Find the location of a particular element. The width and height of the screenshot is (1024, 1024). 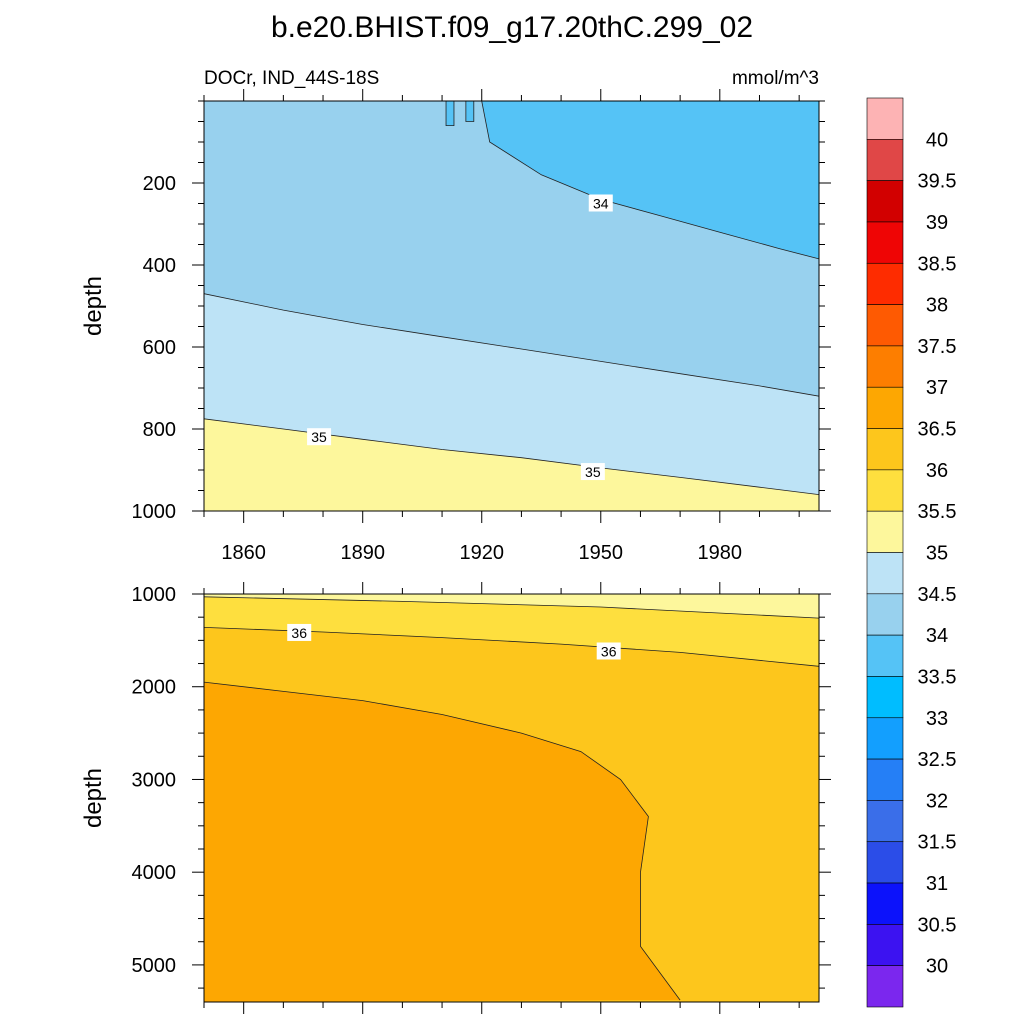

contour-label-1: 36 is located at coordinates (609, 651).